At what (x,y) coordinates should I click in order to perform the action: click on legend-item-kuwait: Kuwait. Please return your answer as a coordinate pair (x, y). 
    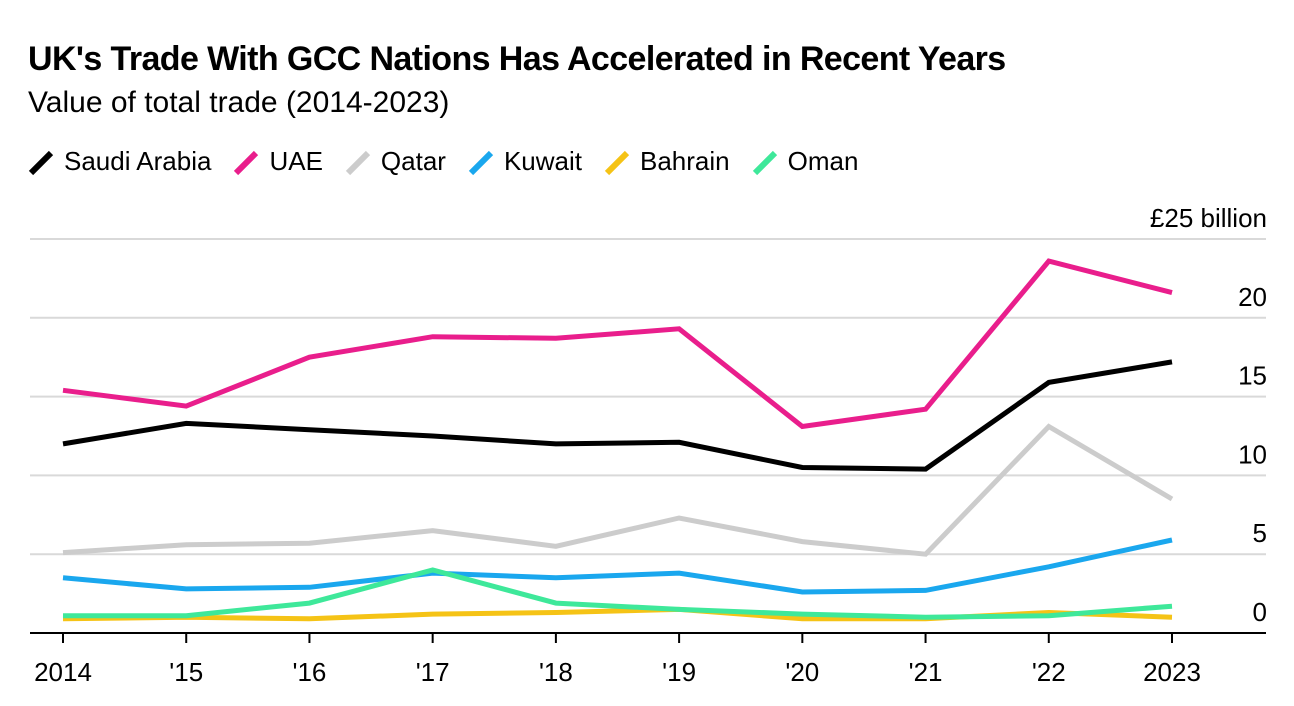
    Looking at the image, I should click on (525, 161).